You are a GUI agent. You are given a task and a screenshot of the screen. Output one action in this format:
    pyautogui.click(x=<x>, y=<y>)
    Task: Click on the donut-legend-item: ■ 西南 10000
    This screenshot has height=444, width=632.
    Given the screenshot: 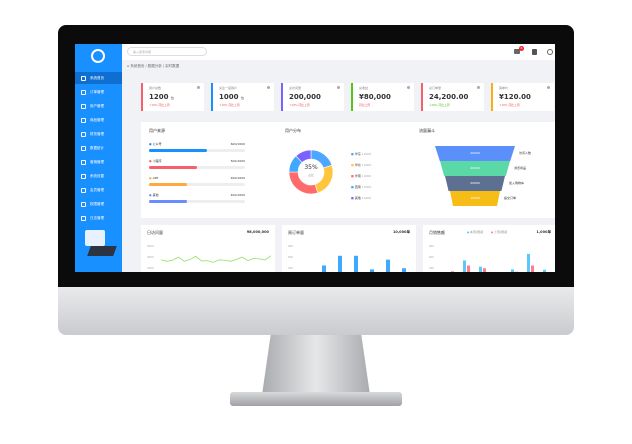 What is the action you would take?
    pyautogui.click(x=361, y=187)
    